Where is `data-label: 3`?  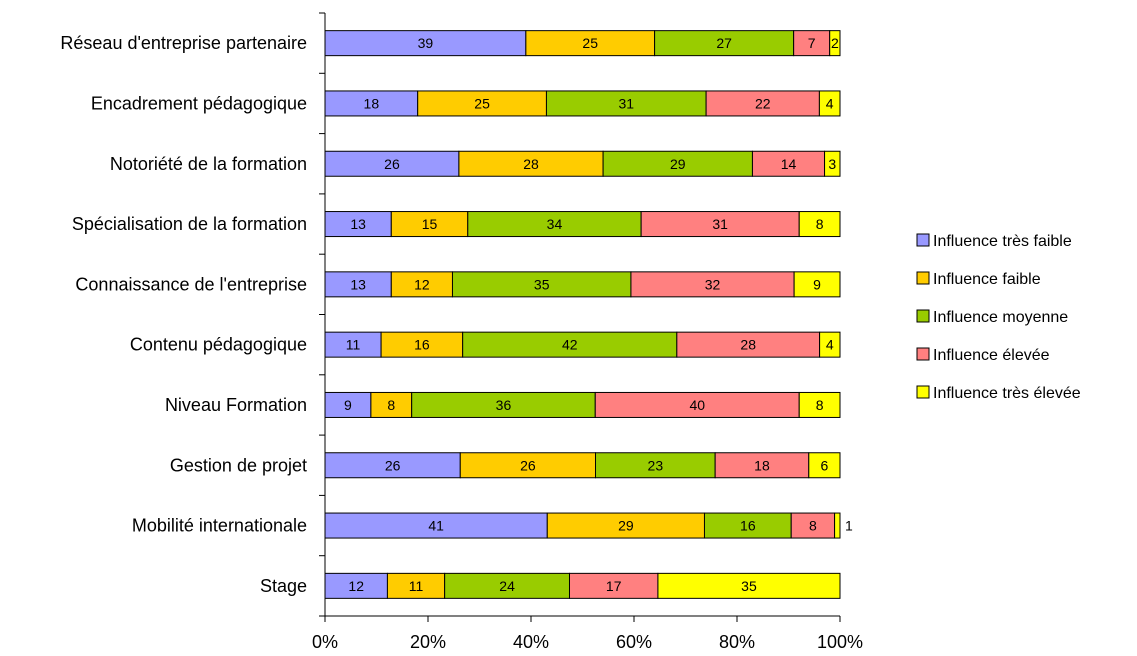 data-label: 3 is located at coordinates (832, 164).